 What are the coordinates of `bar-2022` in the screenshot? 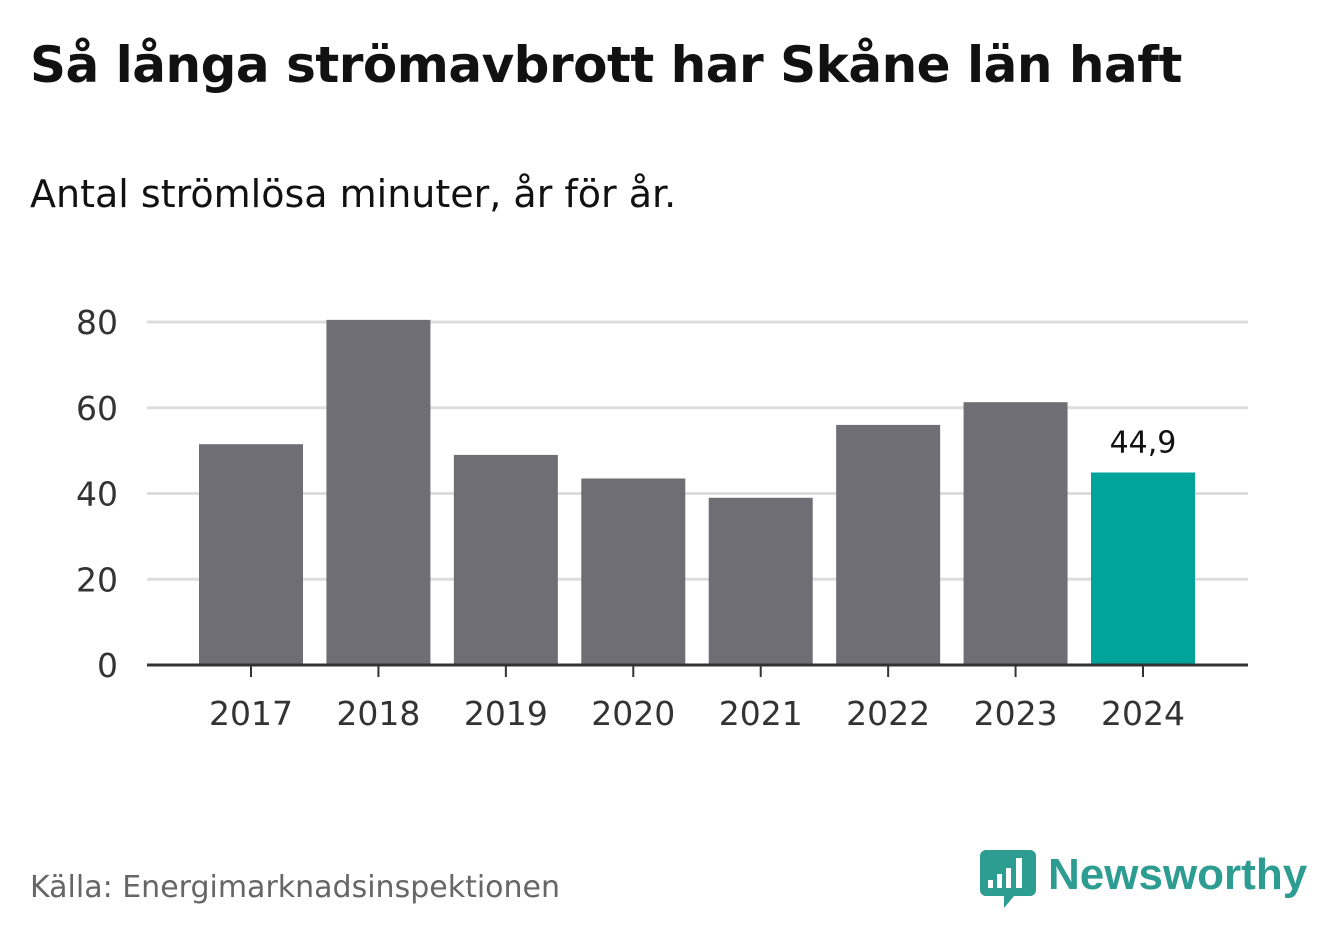 It's located at (888, 544).